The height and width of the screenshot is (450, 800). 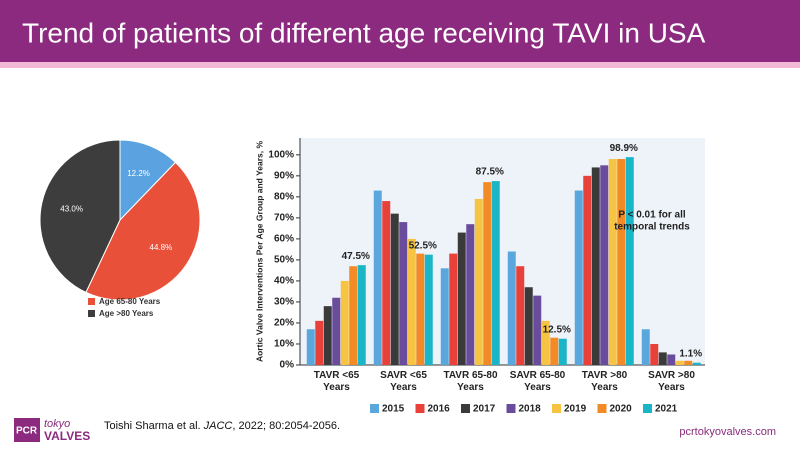 I want to click on logo-valves: VALVES, so click(x=67, y=436).